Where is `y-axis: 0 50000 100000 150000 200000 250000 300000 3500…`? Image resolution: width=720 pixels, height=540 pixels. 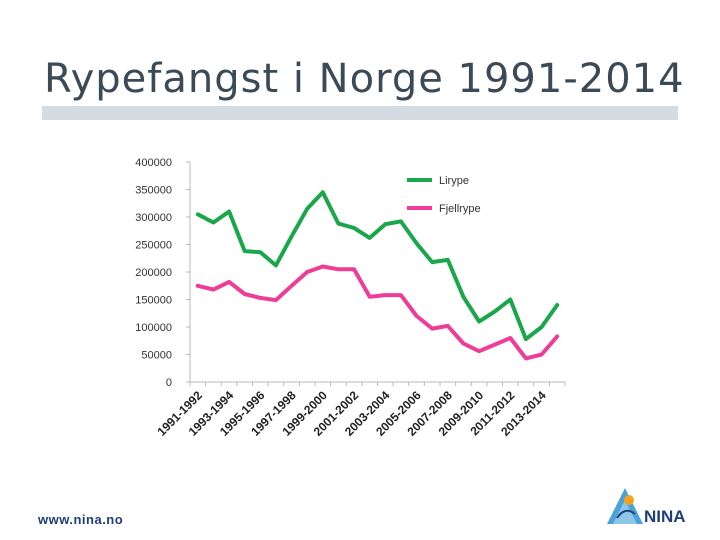
y-axis: 0 50000 100000 150000 200000 250000 300000 3500… is located at coordinates (163, 273).